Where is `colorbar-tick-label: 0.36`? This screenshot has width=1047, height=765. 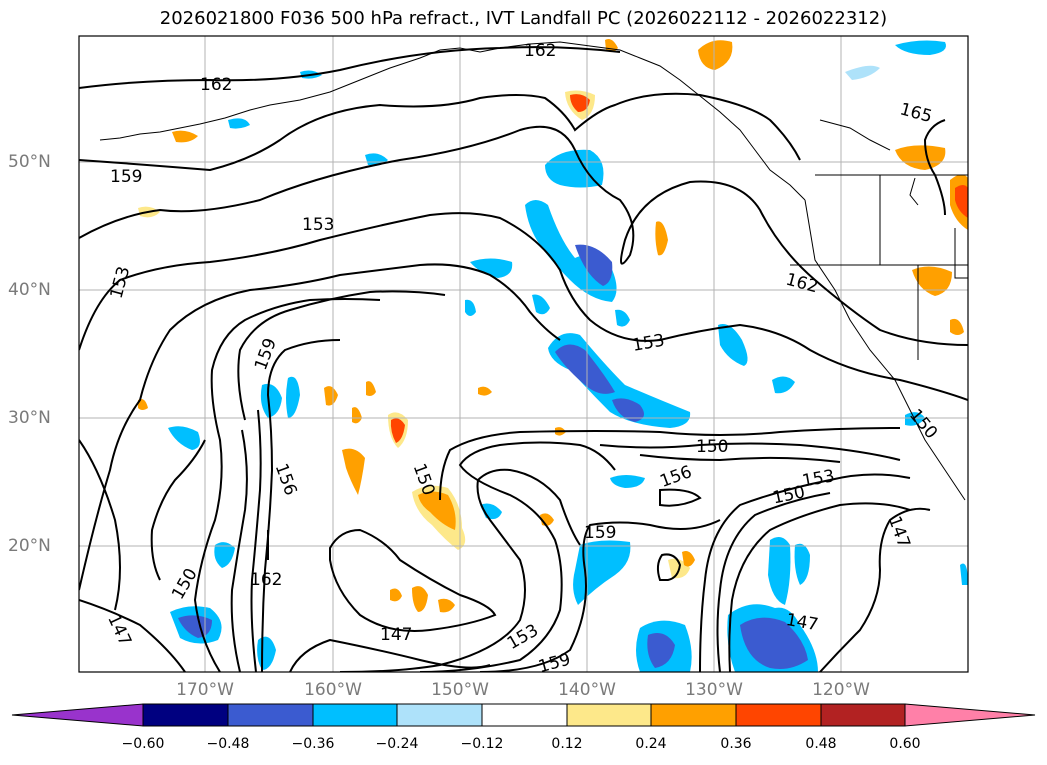 colorbar-tick-label: 0.36 is located at coordinates (736, 744).